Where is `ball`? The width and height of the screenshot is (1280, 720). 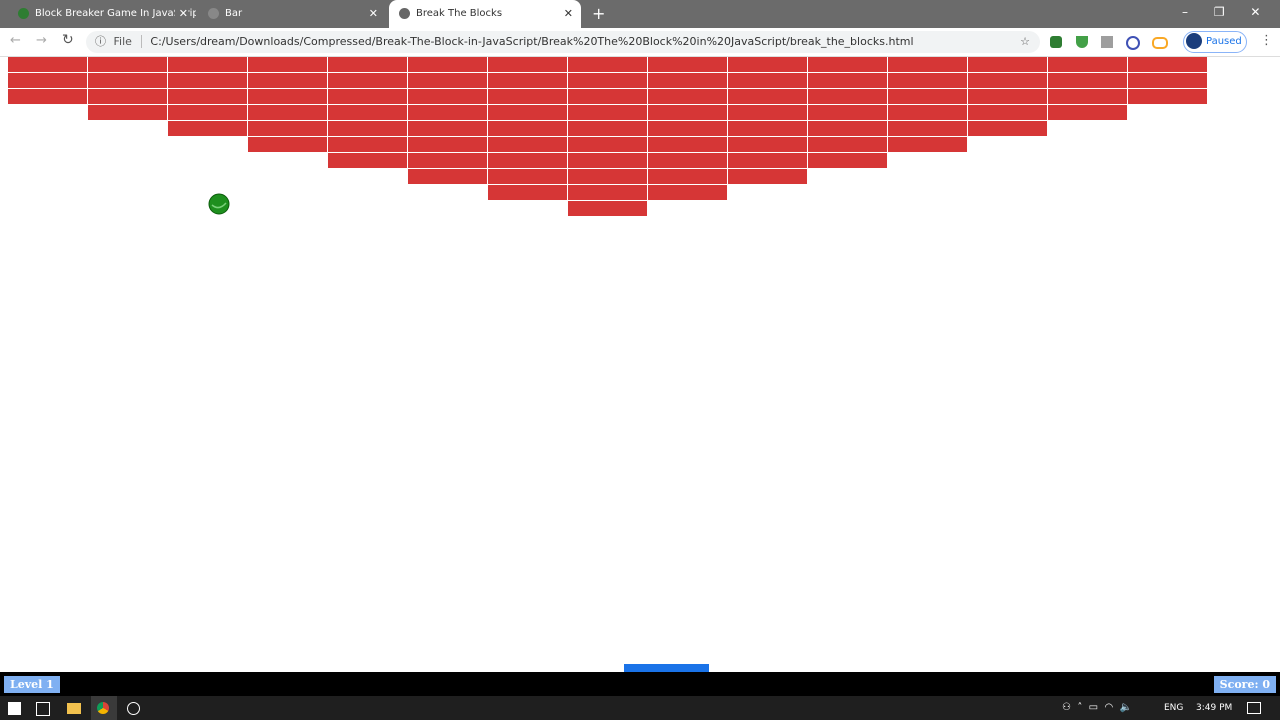 ball is located at coordinates (219, 204).